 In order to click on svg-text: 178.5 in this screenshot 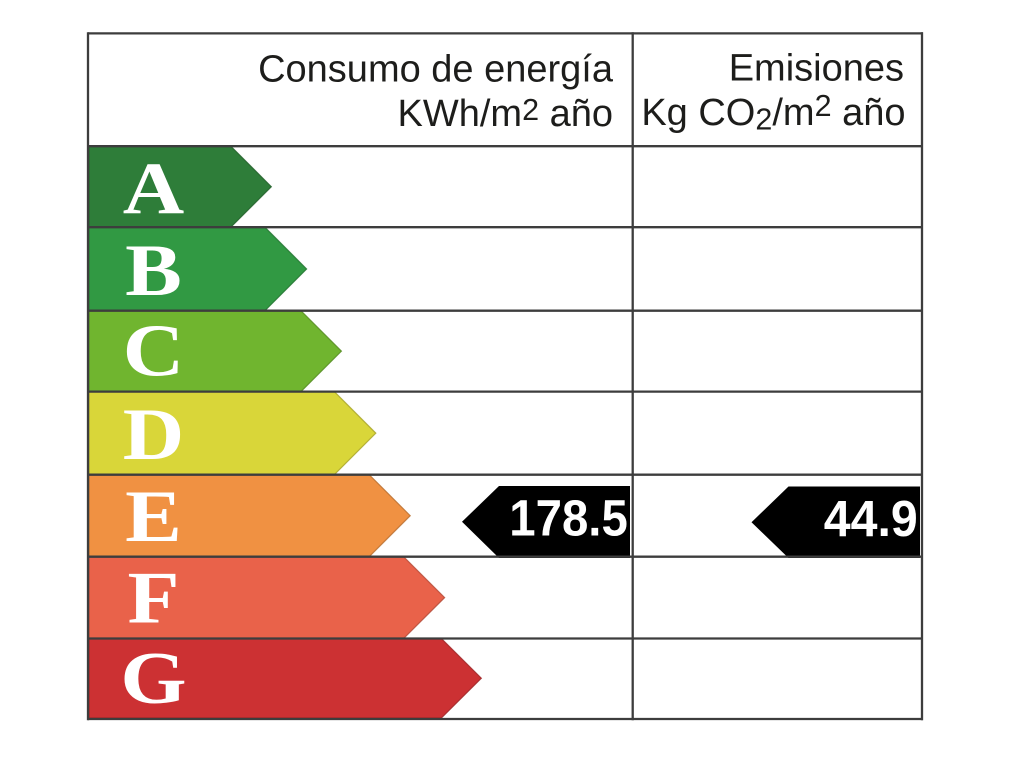, I will do `click(568, 518)`.